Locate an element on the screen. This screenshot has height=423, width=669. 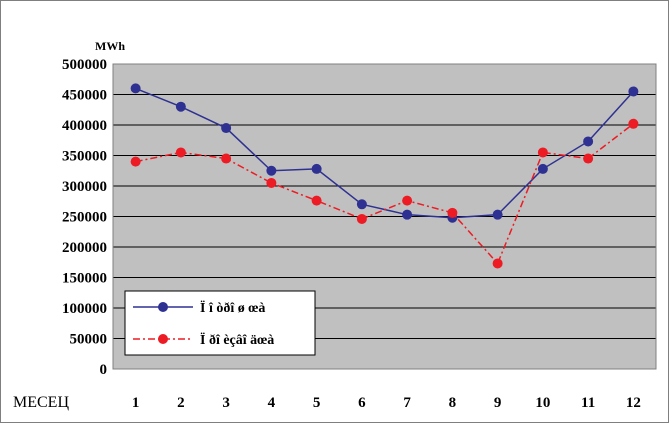
legend-box is located at coordinates (220, 323).